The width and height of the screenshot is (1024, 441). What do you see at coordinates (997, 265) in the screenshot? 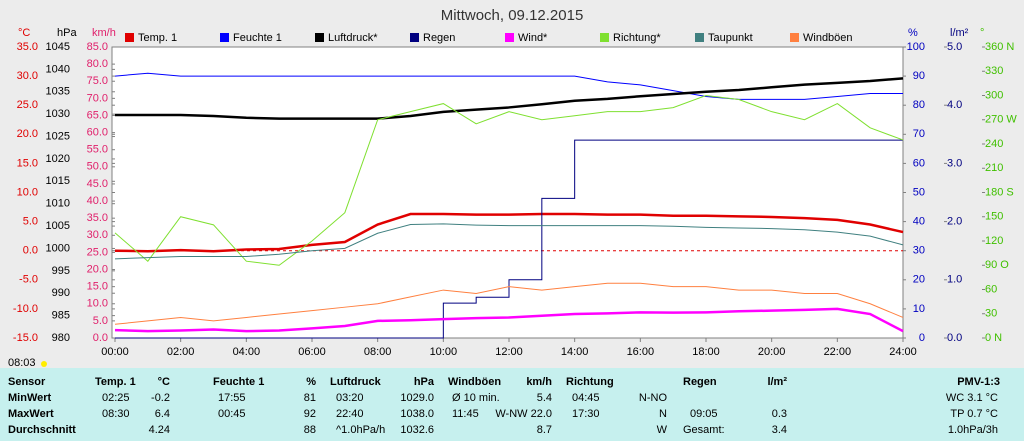
I see `y-tick-label: 90 O` at bounding box center [997, 265].